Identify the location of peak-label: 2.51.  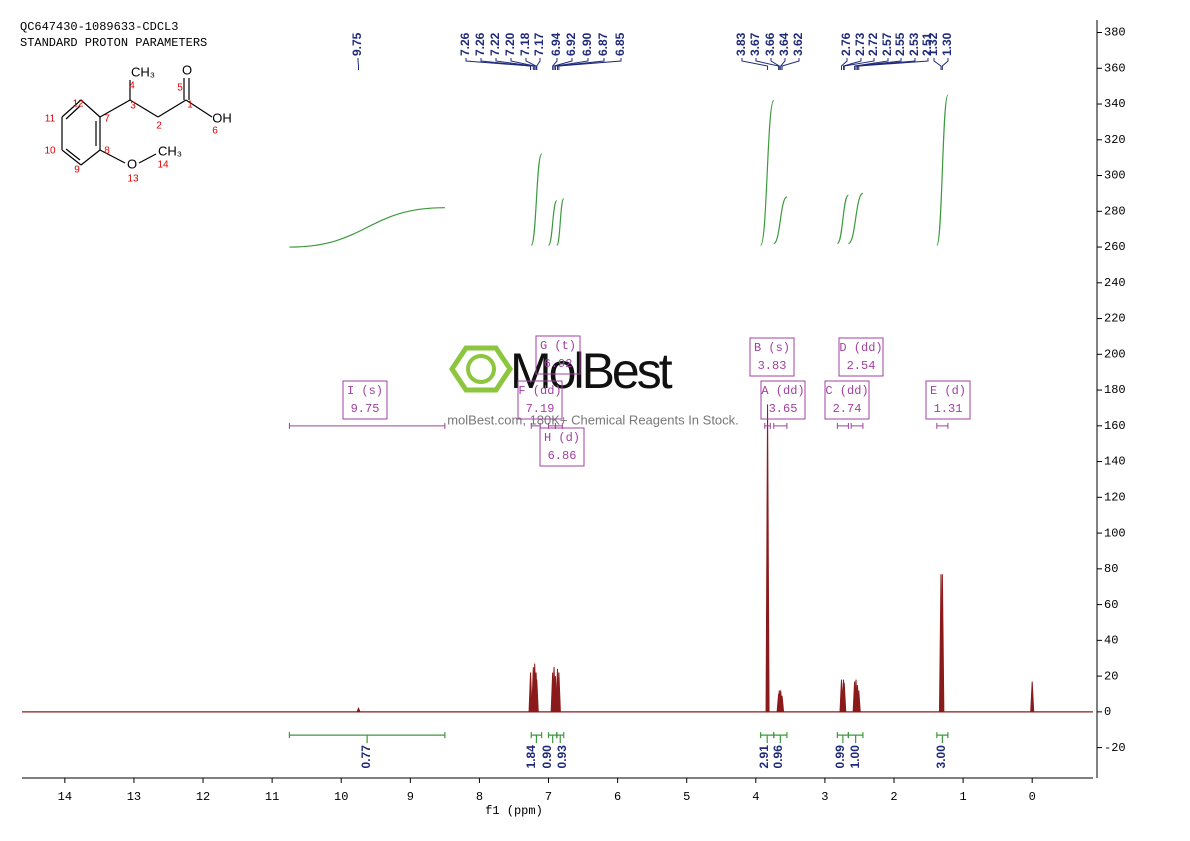
(927, 44).